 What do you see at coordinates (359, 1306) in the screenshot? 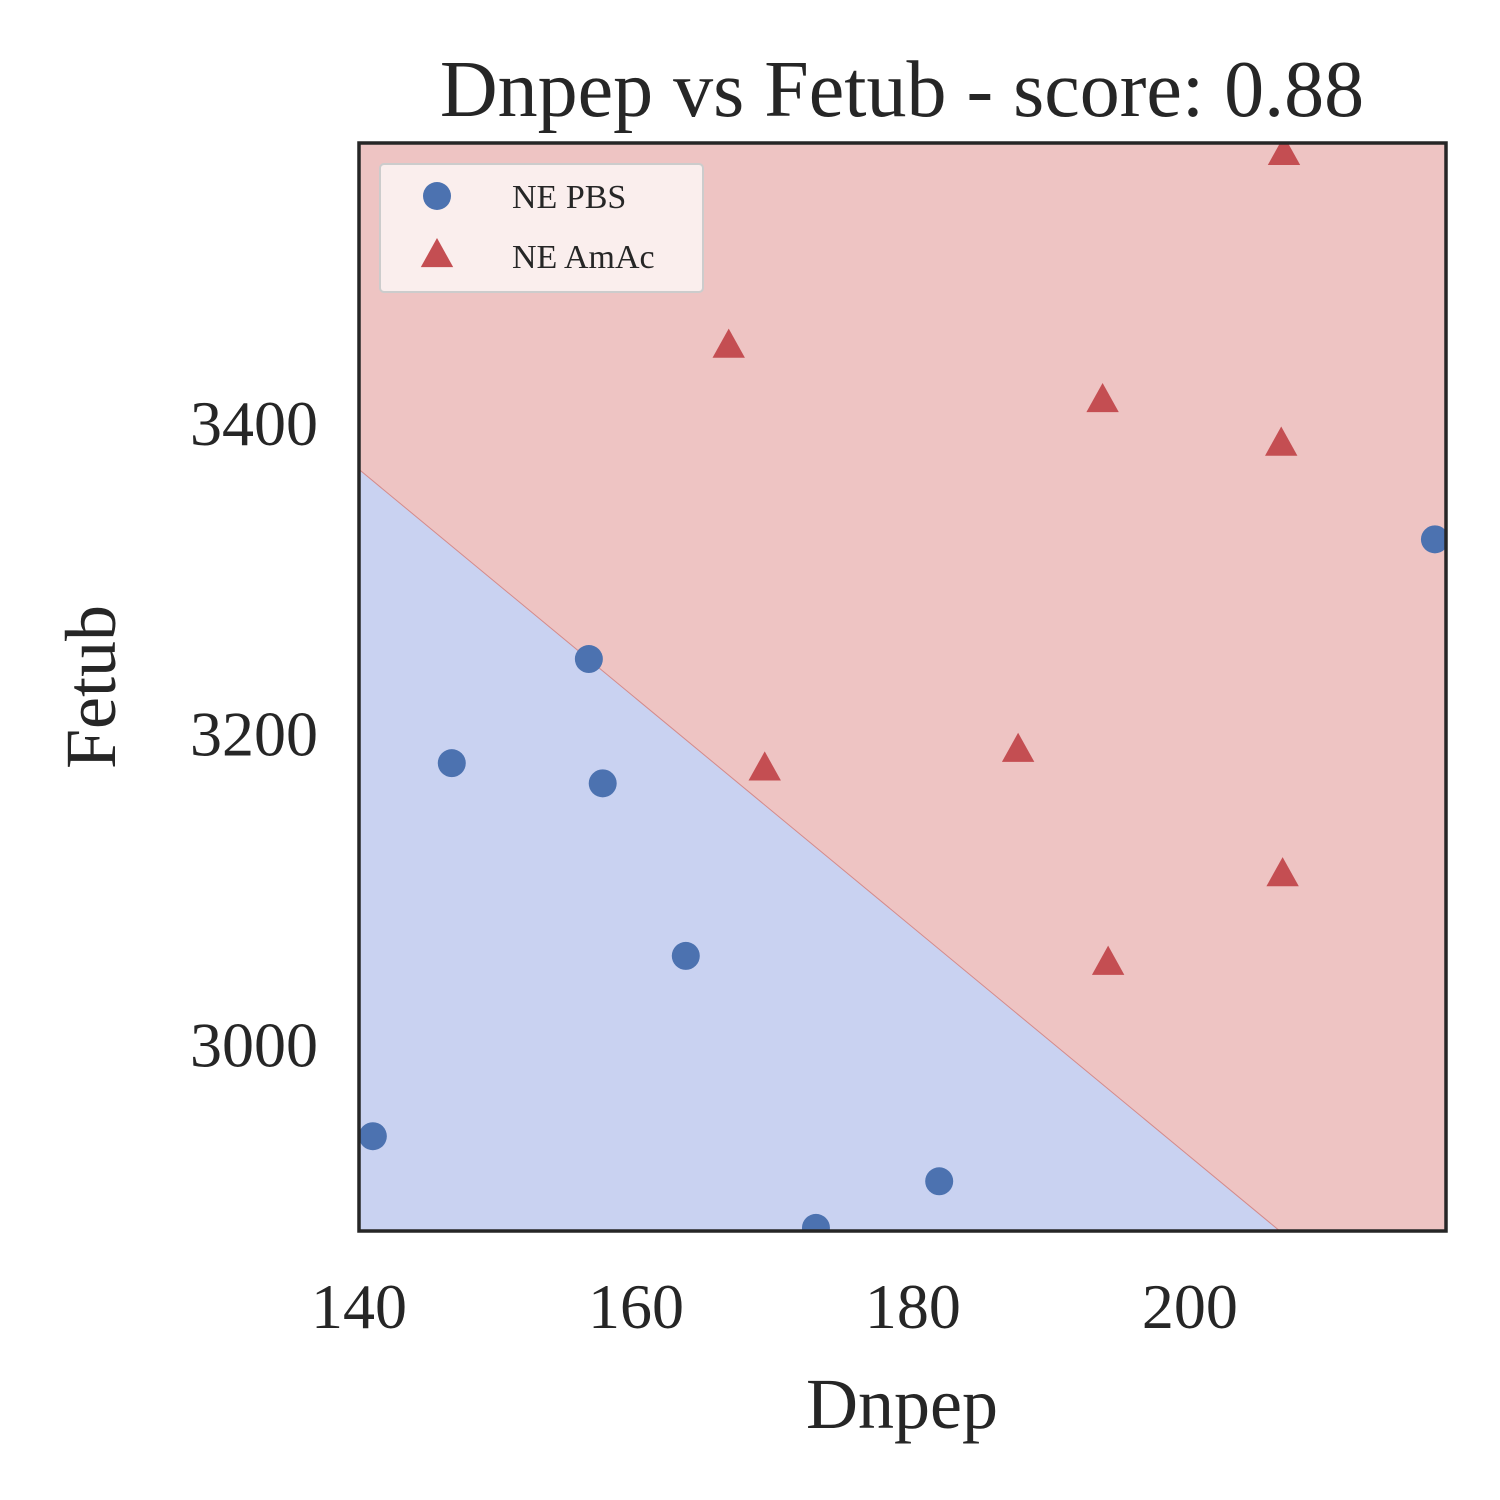
I see `x-tick-label: 140` at bounding box center [359, 1306].